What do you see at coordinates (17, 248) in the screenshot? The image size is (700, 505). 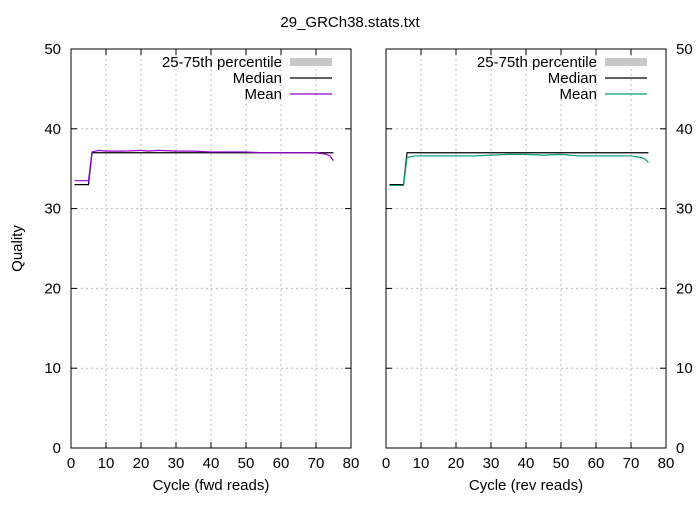 I see `y-axis-title: Quality` at bounding box center [17, 248].